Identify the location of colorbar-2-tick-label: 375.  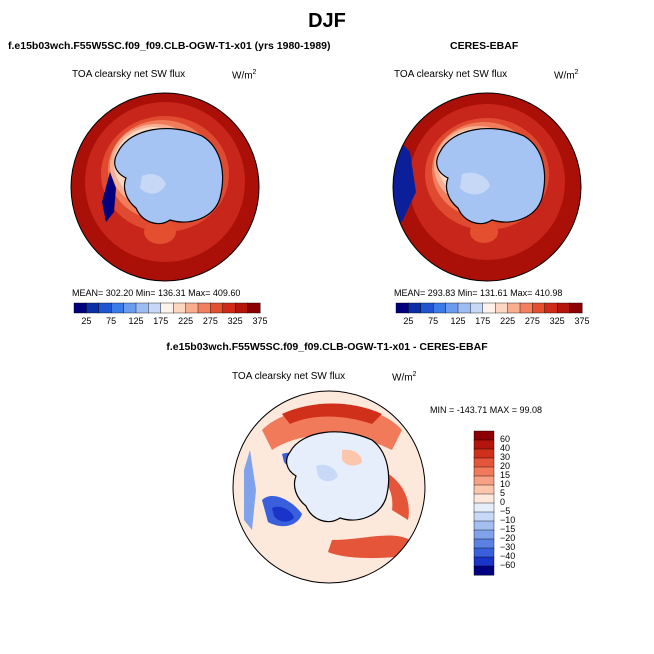
(582, 321).